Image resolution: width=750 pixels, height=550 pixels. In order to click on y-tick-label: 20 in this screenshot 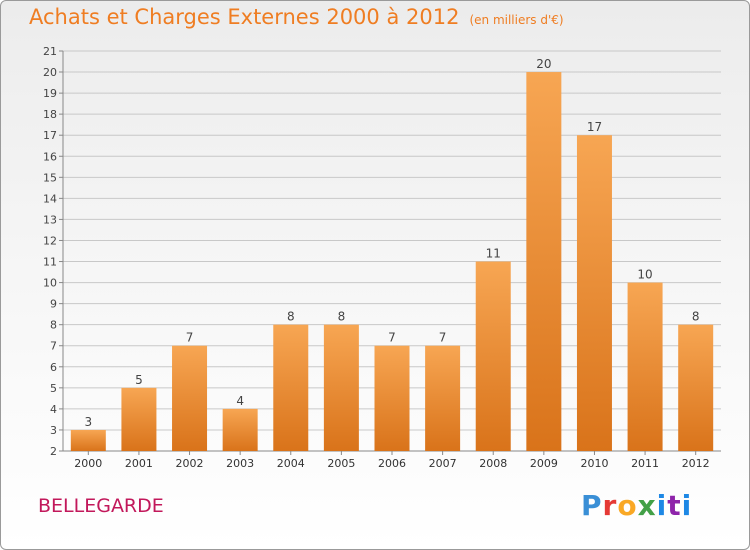, I will do `click(50, 72)`.